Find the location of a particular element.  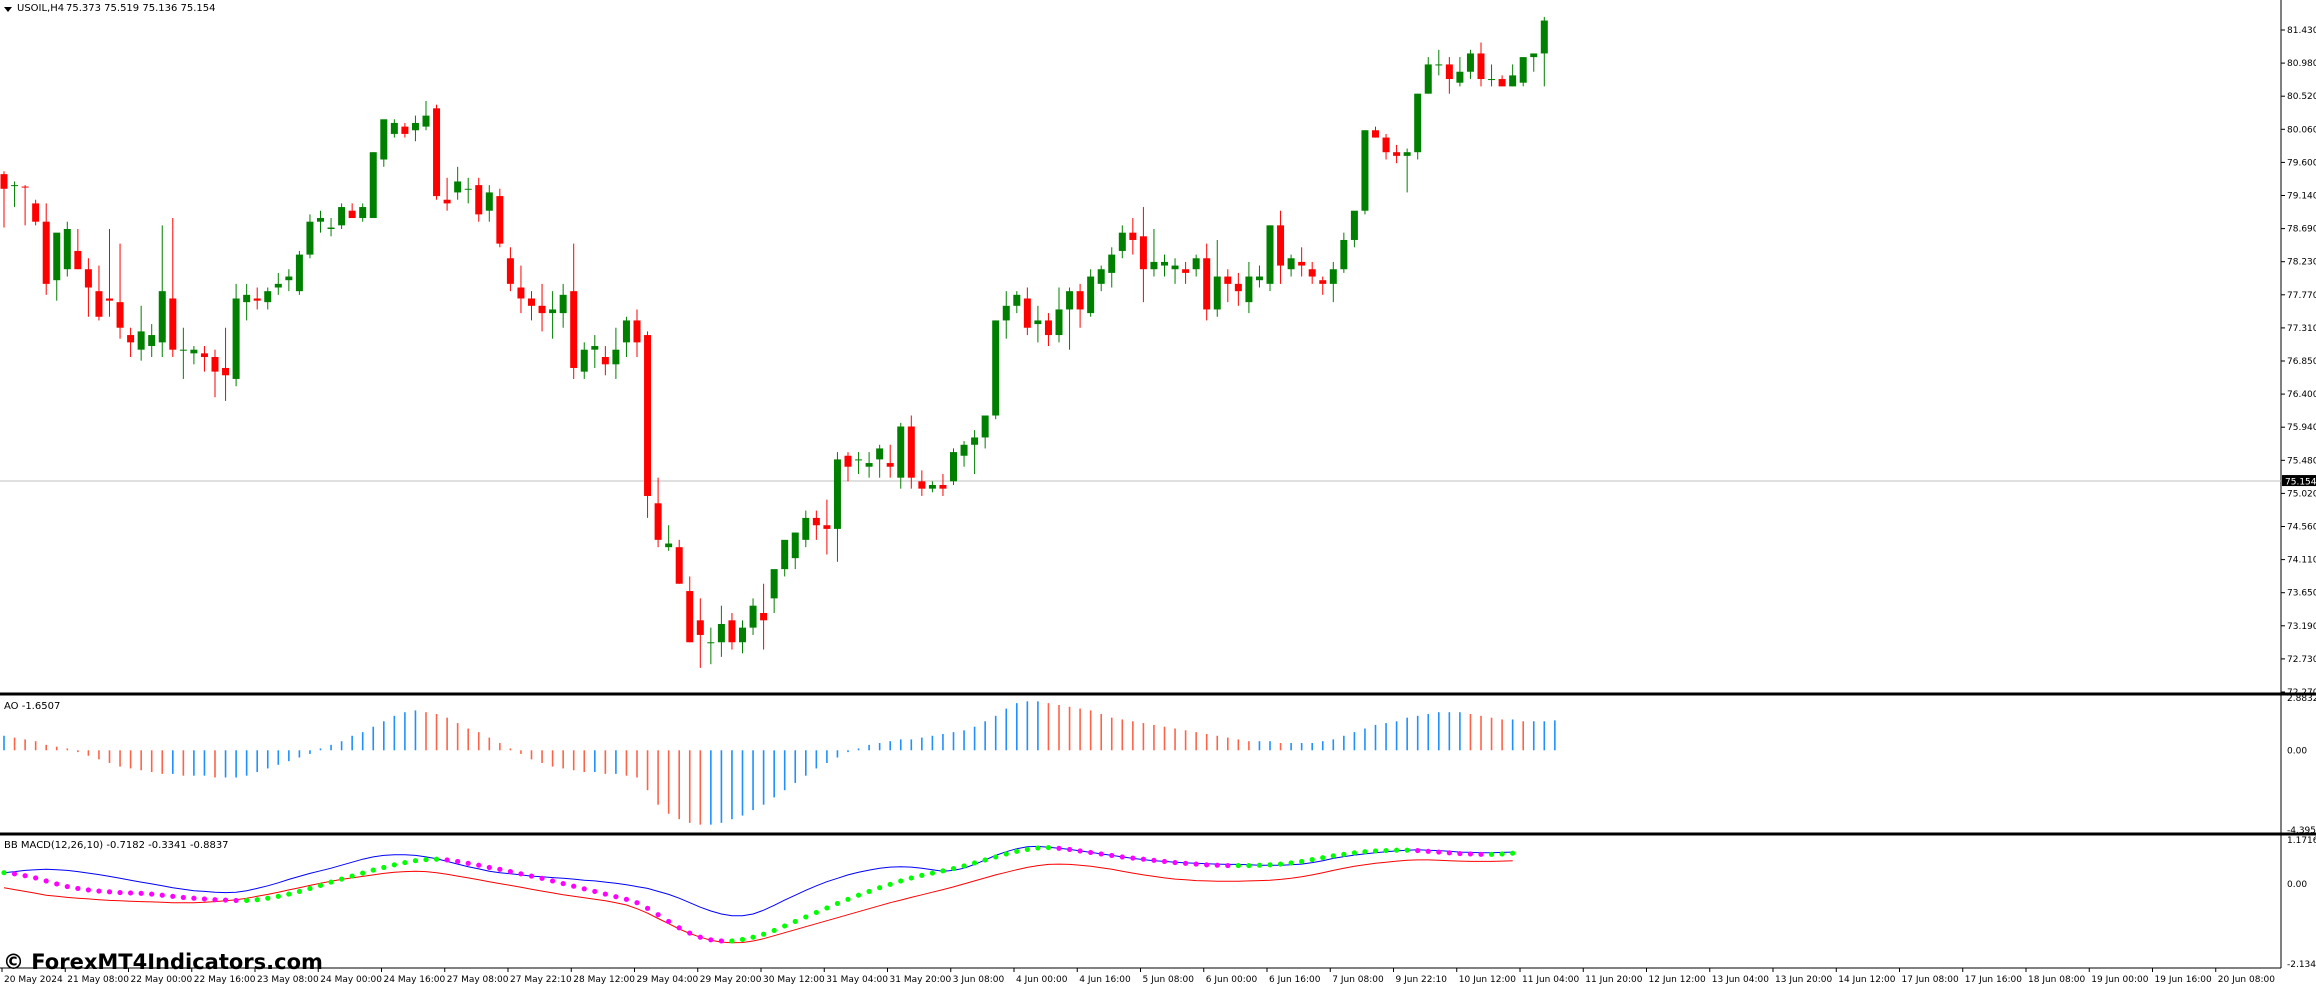

time-tick-label: 30 May 12:00 is located at coordinates (794, 980).